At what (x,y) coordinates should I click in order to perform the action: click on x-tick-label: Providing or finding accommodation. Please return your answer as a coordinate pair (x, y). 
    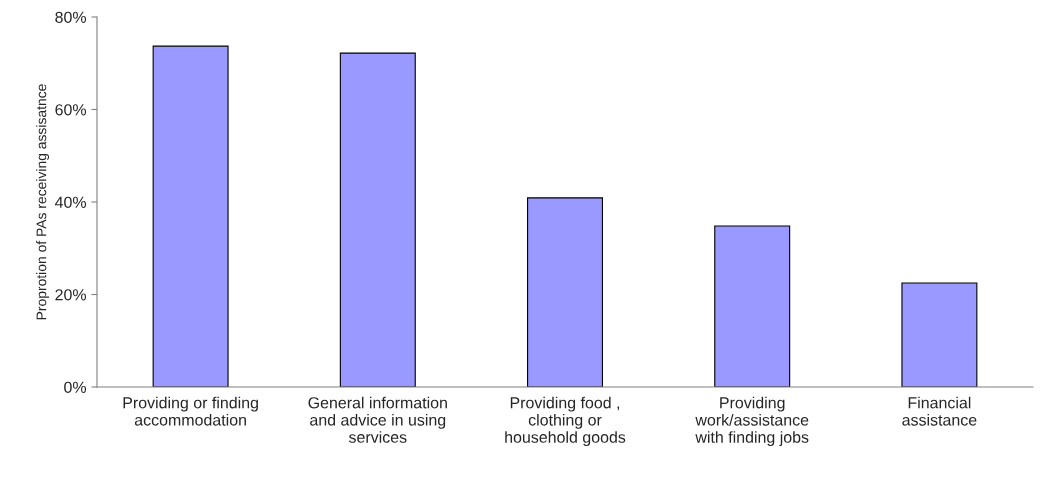
    Looking at the image, I should click on (190, 411).